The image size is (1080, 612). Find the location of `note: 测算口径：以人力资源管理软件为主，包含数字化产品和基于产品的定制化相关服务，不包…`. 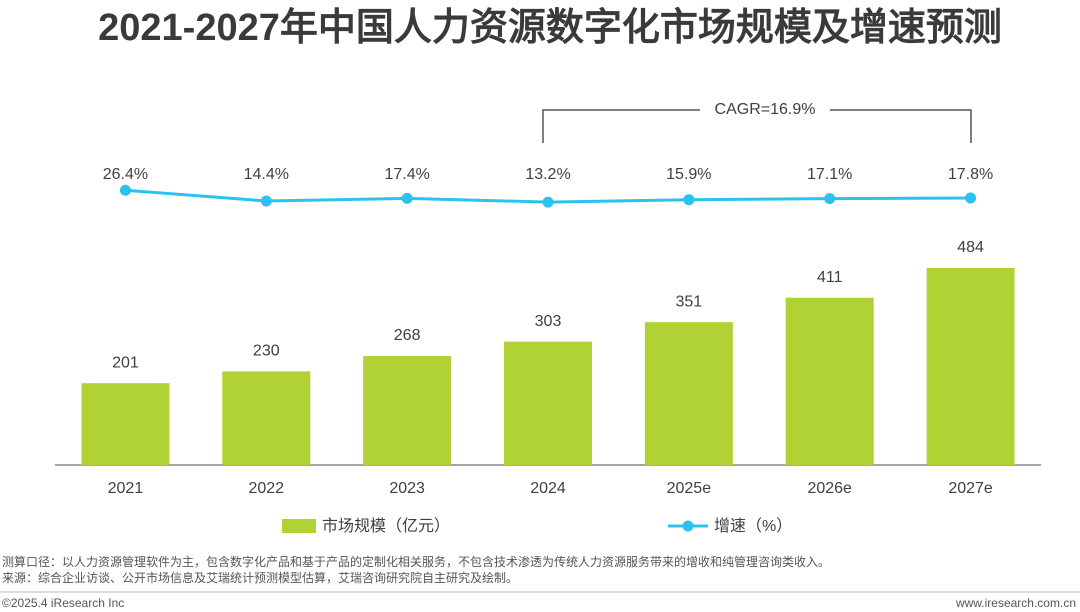

note: 测算口径：以人力资源管理软件为主，包含数字化产品和基于产品的定制化相关服务，不包… is located at coordinates (416, 561).